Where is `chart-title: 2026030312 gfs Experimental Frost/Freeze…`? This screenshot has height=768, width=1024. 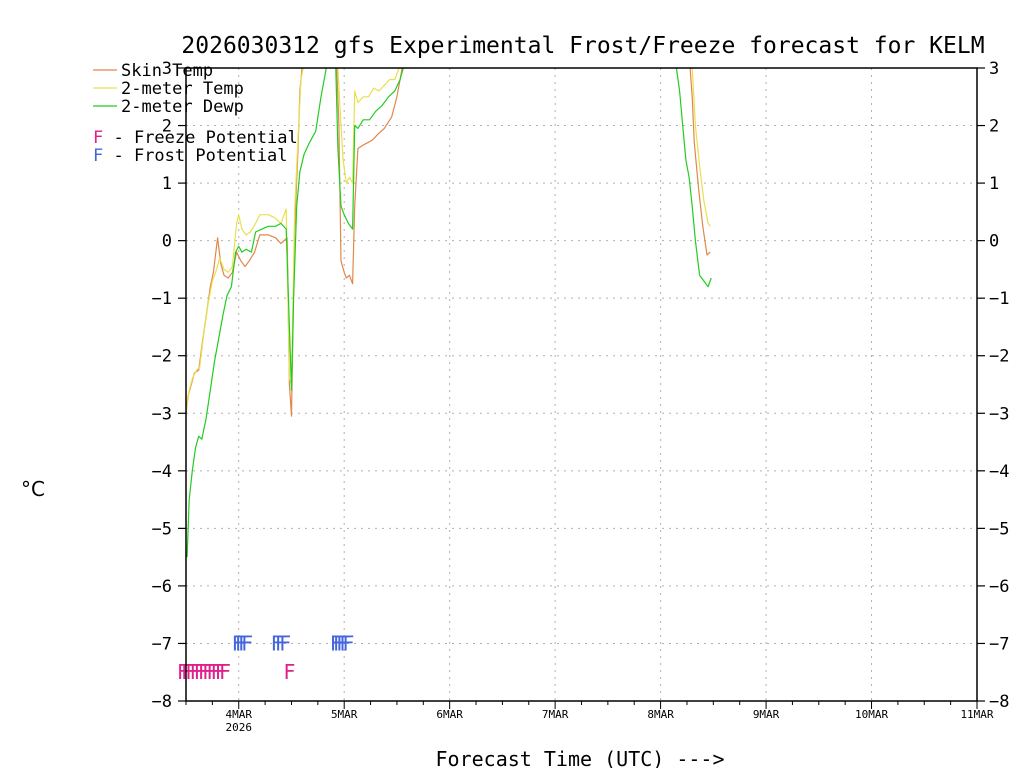 chart-title: 2026030312 gfs Experimental Frost/Freeze… is located at coordinates (582, 46).